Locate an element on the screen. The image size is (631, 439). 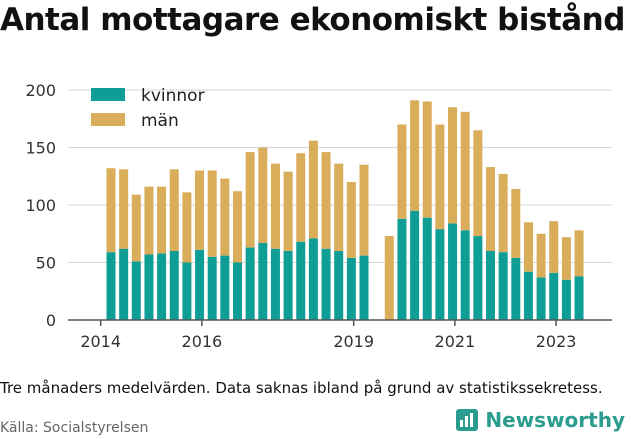
legend-man-label: män is located at coordinates (160, 121).